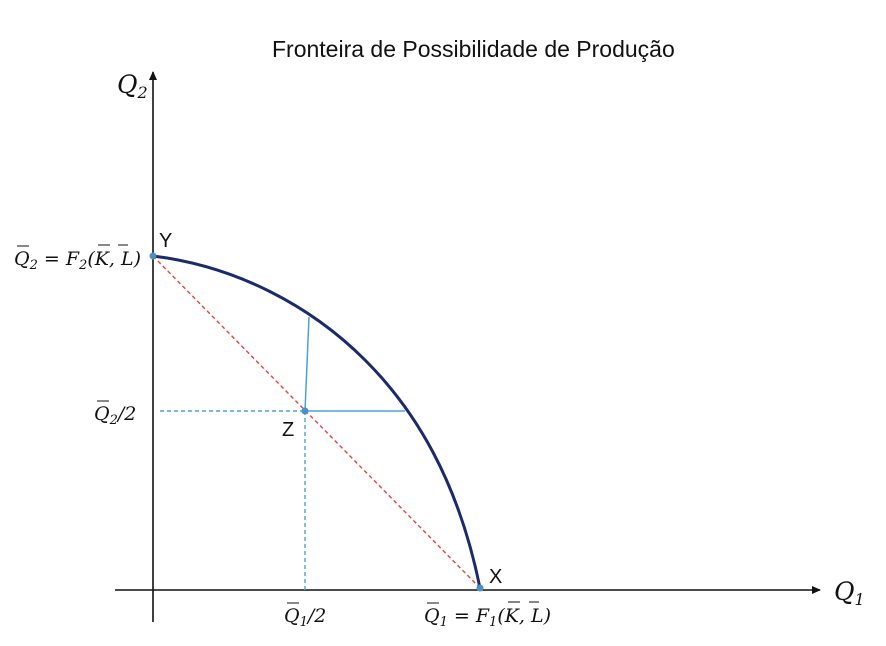  I want to click on y-axis-label: Q2, so click(132, 86).